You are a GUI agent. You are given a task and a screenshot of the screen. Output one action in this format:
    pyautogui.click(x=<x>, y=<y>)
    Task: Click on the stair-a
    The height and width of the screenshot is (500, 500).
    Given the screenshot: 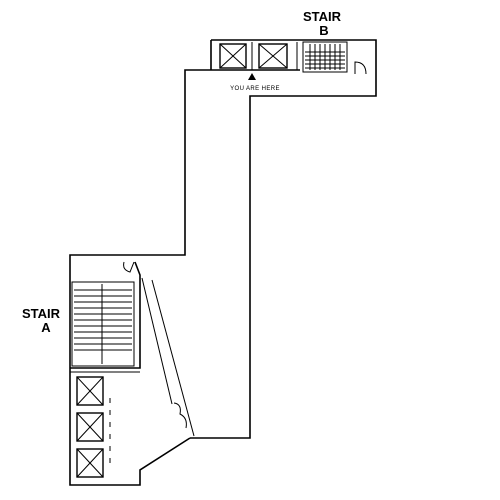 What is the action you would take?
    pyautogui.click(x=103, y=324)
    